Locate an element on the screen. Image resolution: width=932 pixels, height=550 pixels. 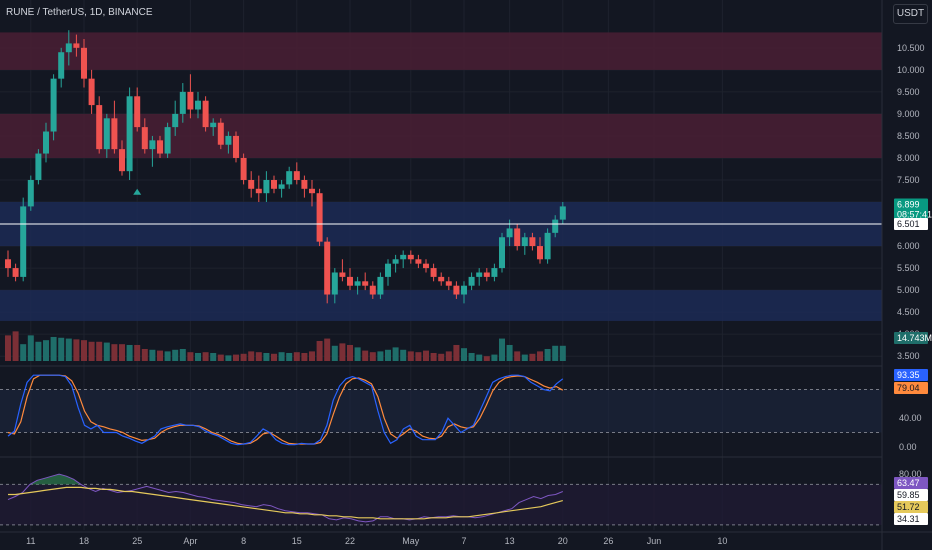
volume-label-bg is located at coordinates (911, 338).